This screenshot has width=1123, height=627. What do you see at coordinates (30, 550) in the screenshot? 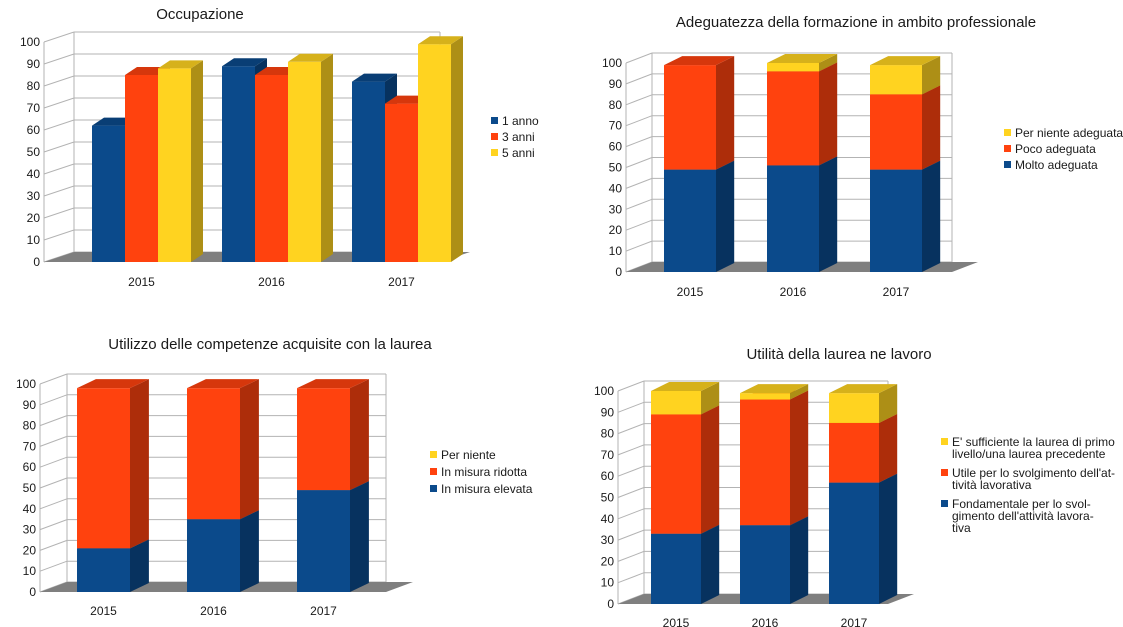
I see `y-tick-label: 20` at bounding box center [30, 550].